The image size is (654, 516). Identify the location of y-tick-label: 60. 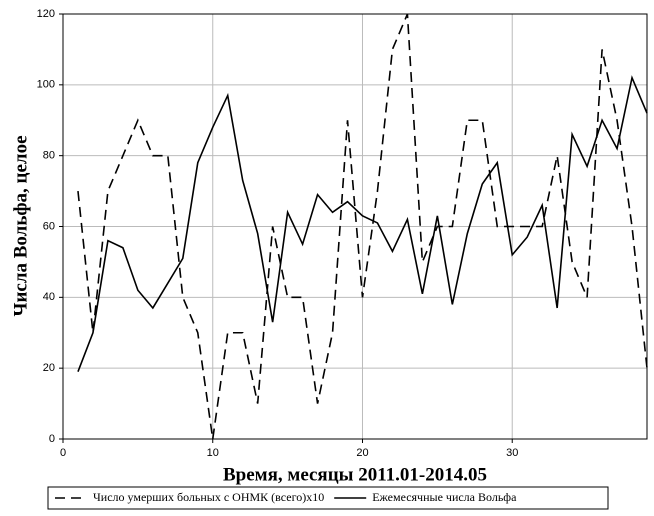
(49, 226).